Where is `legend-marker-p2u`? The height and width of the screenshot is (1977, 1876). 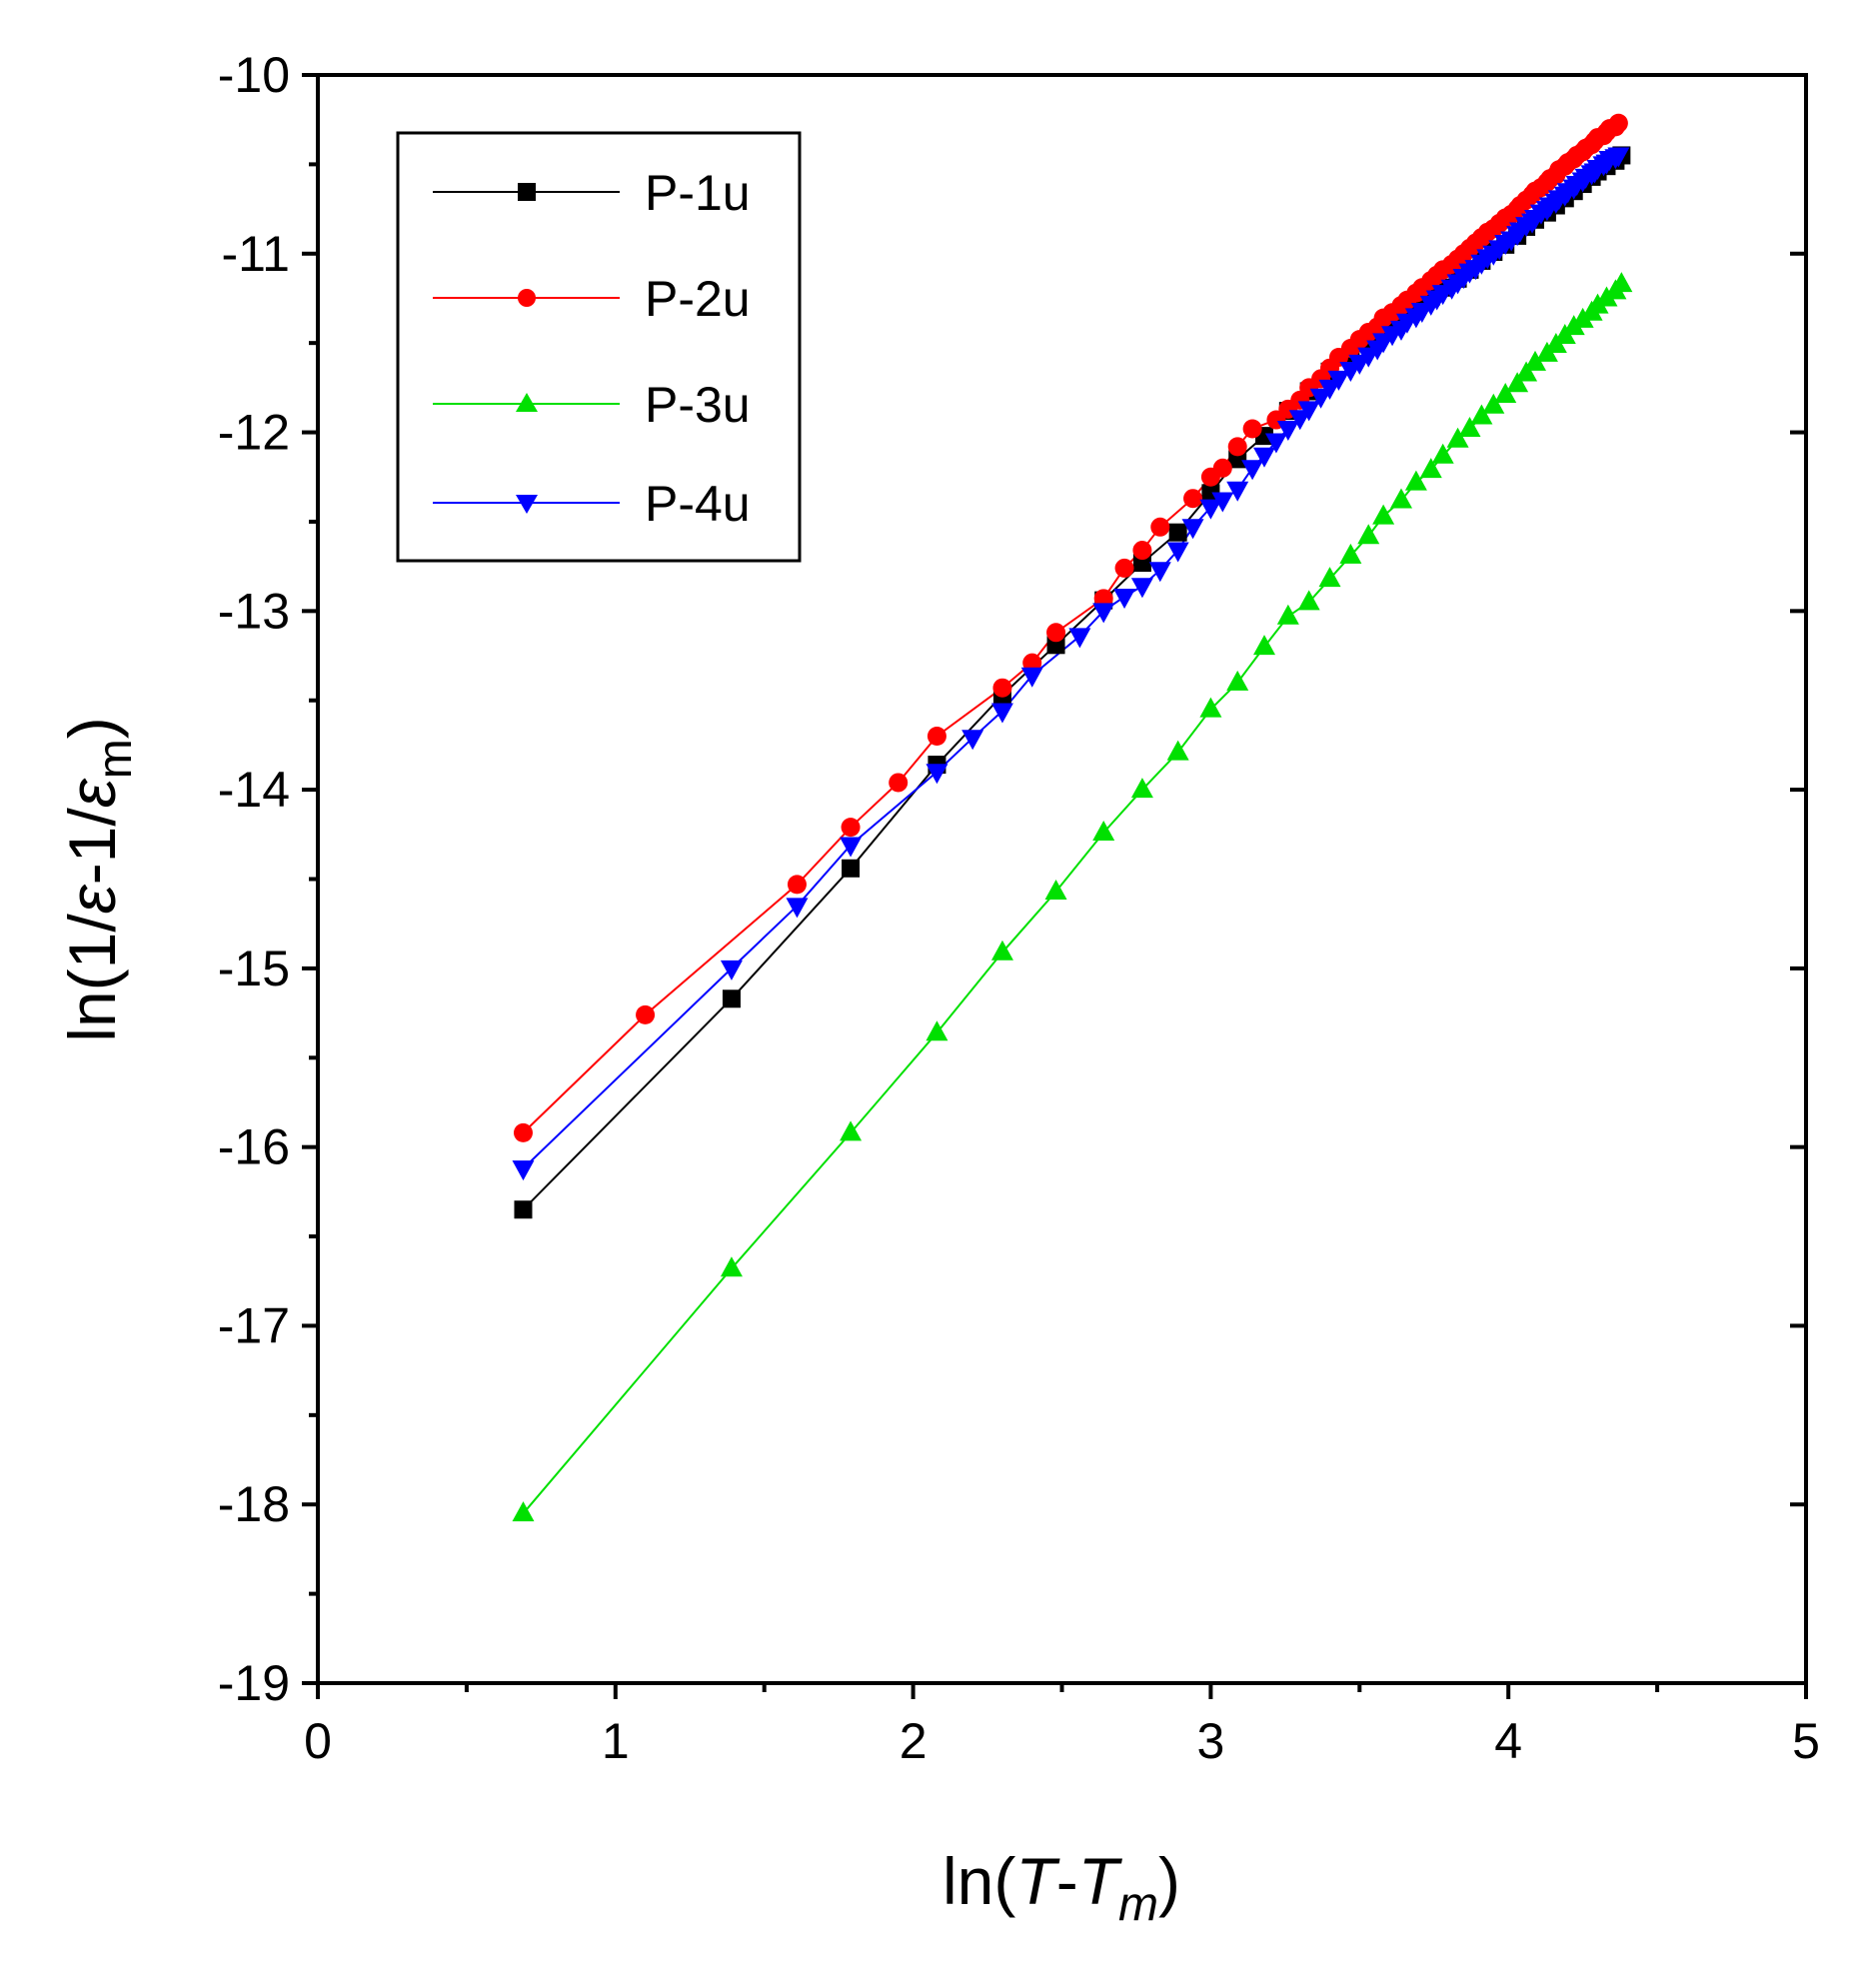 legend-marker-p2u is located at coordinates (527, 298).